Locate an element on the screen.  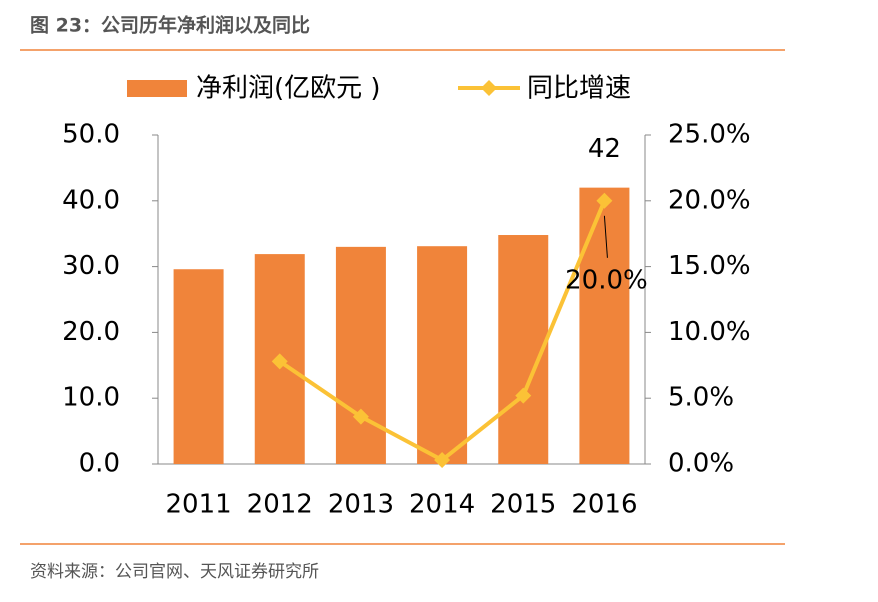
y-tick-label: 0.0 is located at coordinates (99, 464).